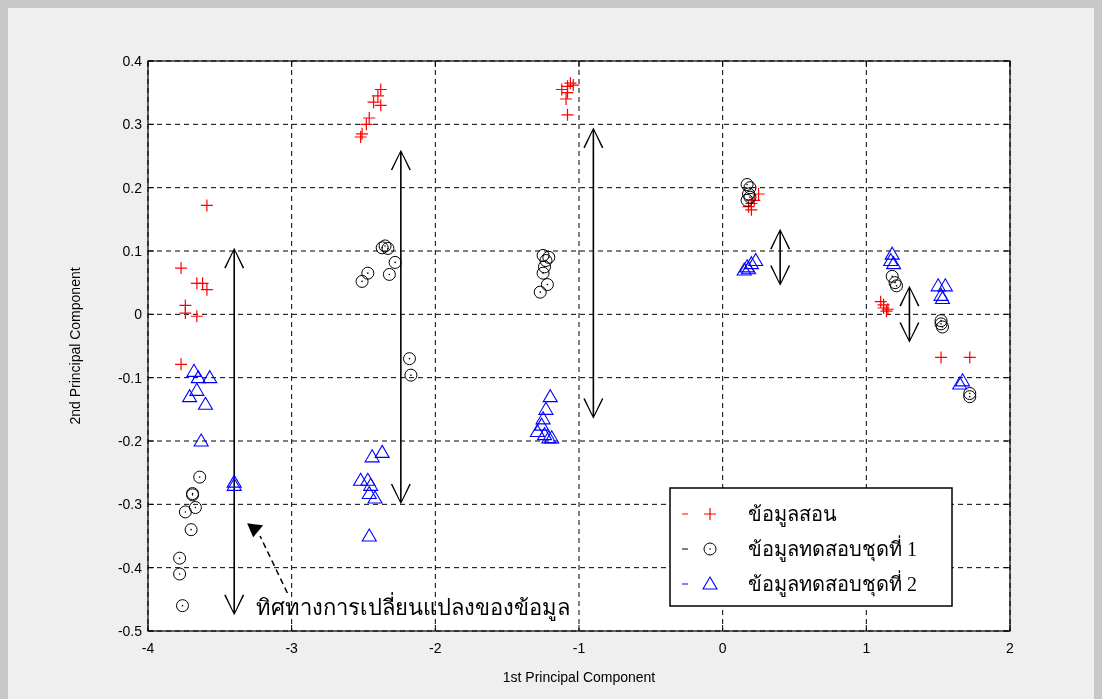 Image resolution: width=1102 pixels, height=699 pixels. Describe the element at coordinates (132, 251) in the screenshot. I see `y-tick-label: 0.1` at that location.